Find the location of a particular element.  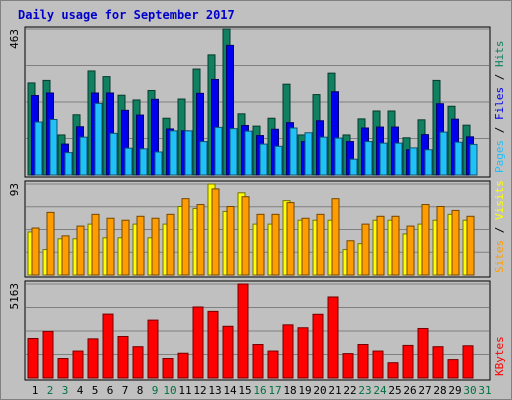

day-label-6: 6 is located at coordinates (110, 390).